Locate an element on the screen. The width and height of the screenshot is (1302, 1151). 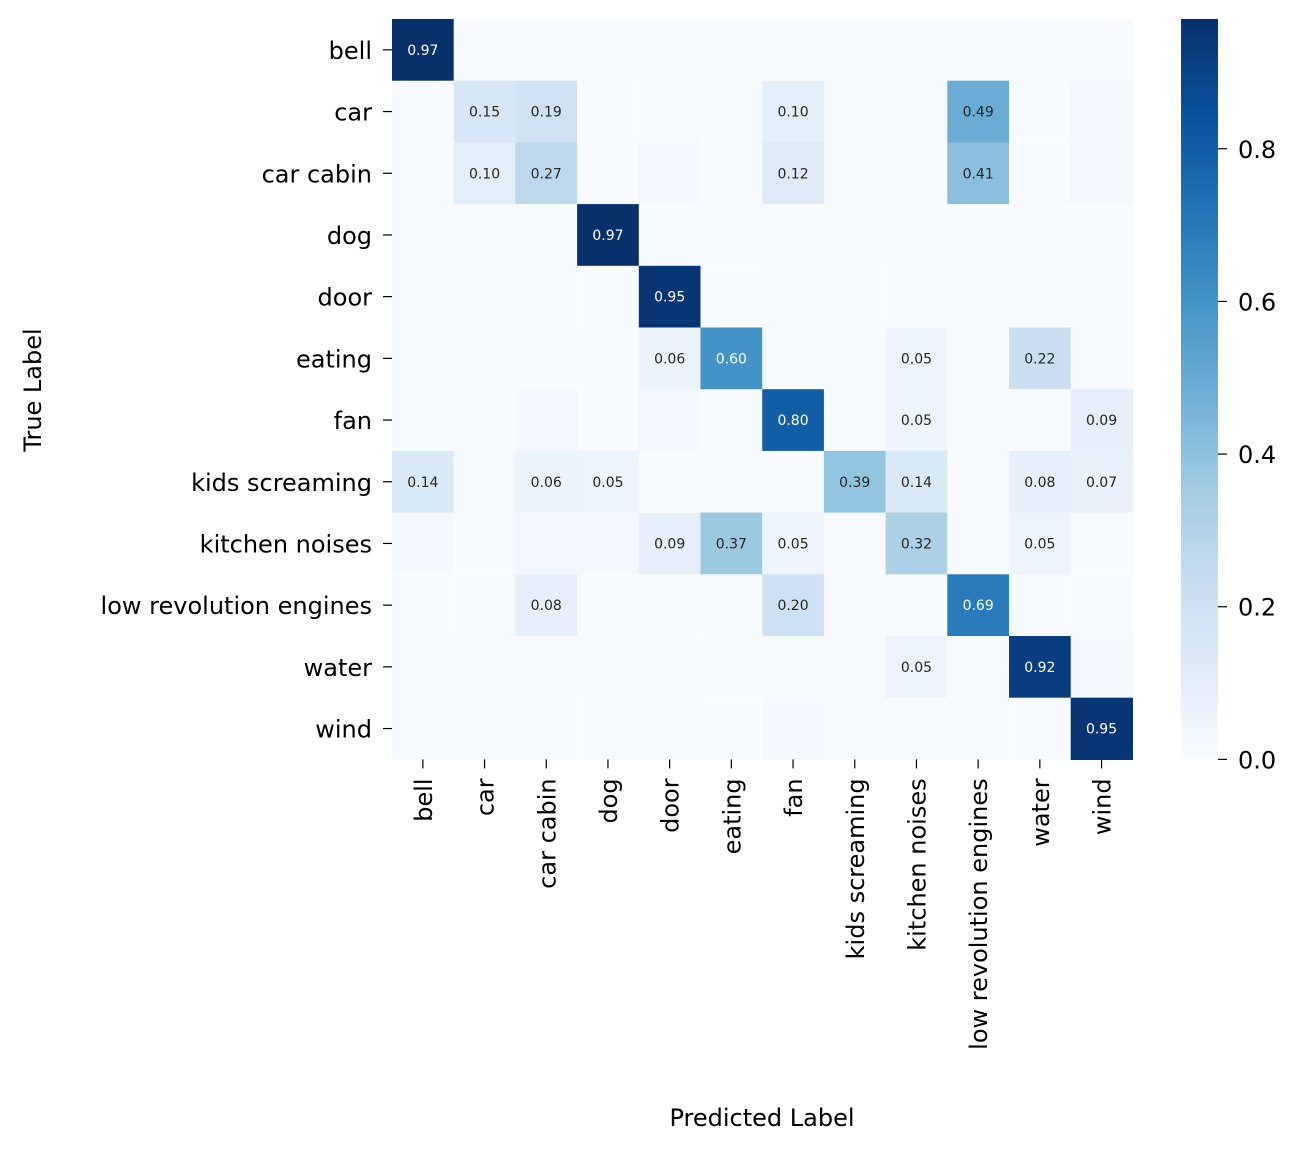
colorbar-gradient is located at coordinates (1199, 389).